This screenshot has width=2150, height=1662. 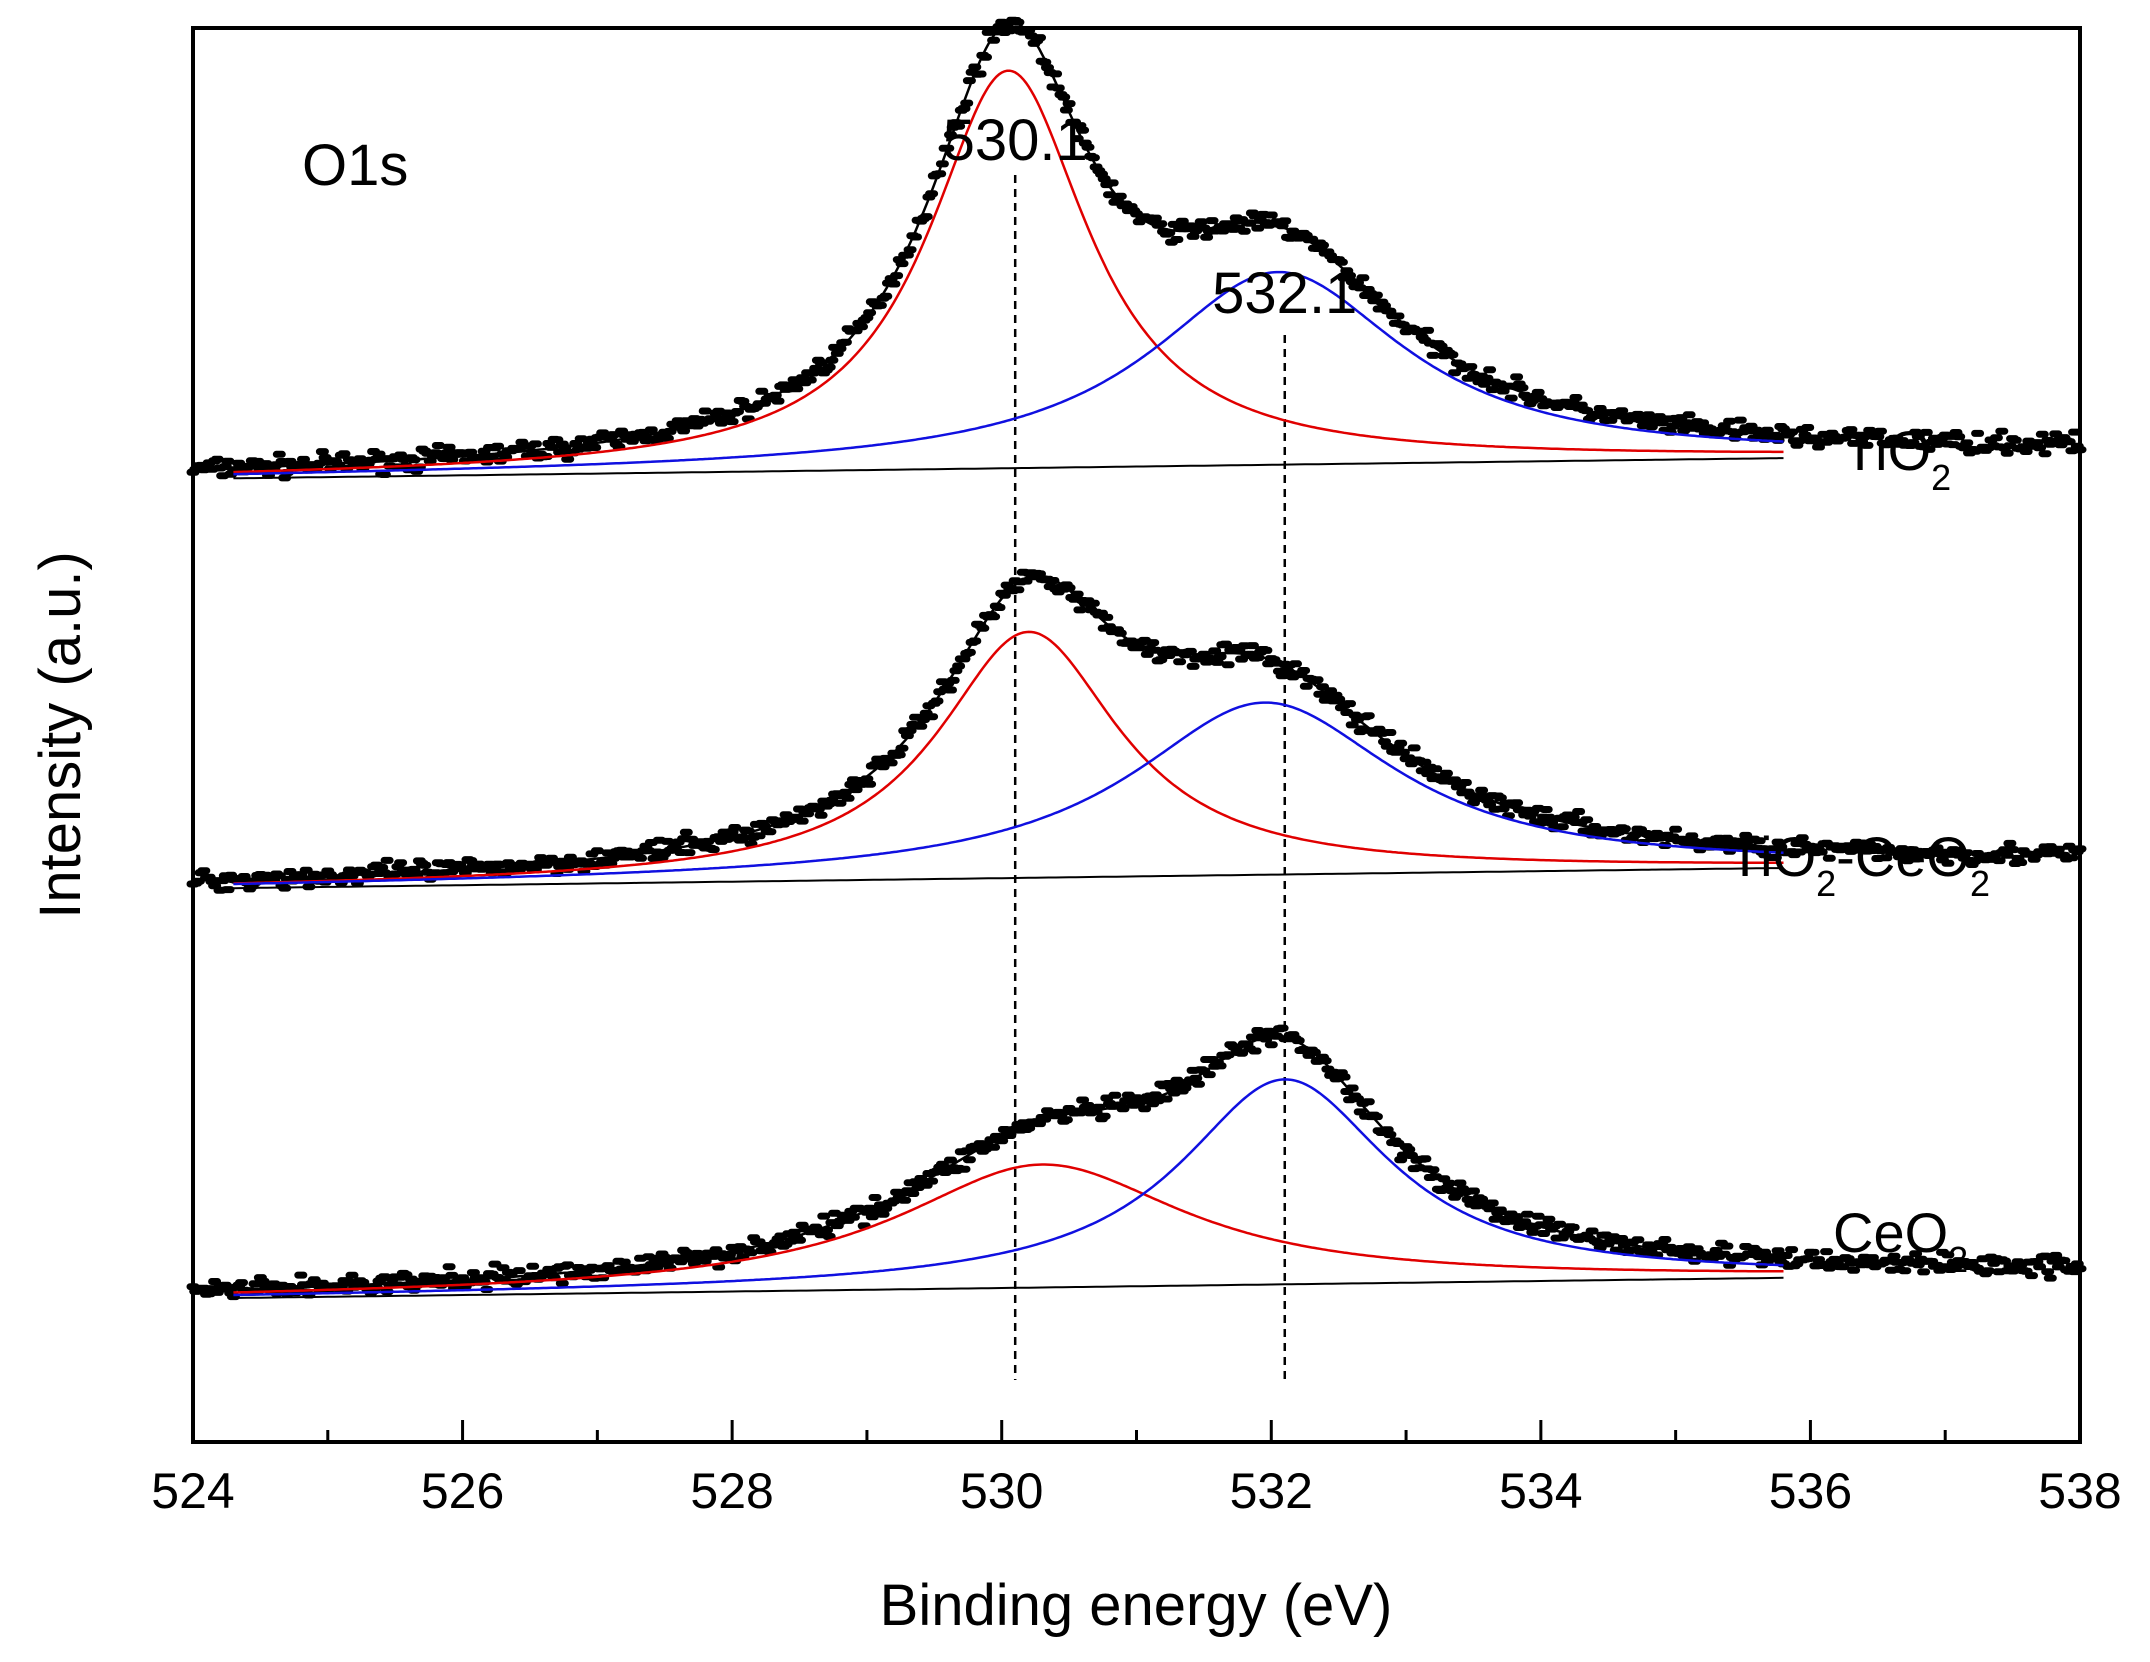 What do you see at coordinates (1136, 1469) in the screenshot?
I see `x-ticks: 524 526 528 530 532 534 536 538` at bounding box center [1136, 1469].